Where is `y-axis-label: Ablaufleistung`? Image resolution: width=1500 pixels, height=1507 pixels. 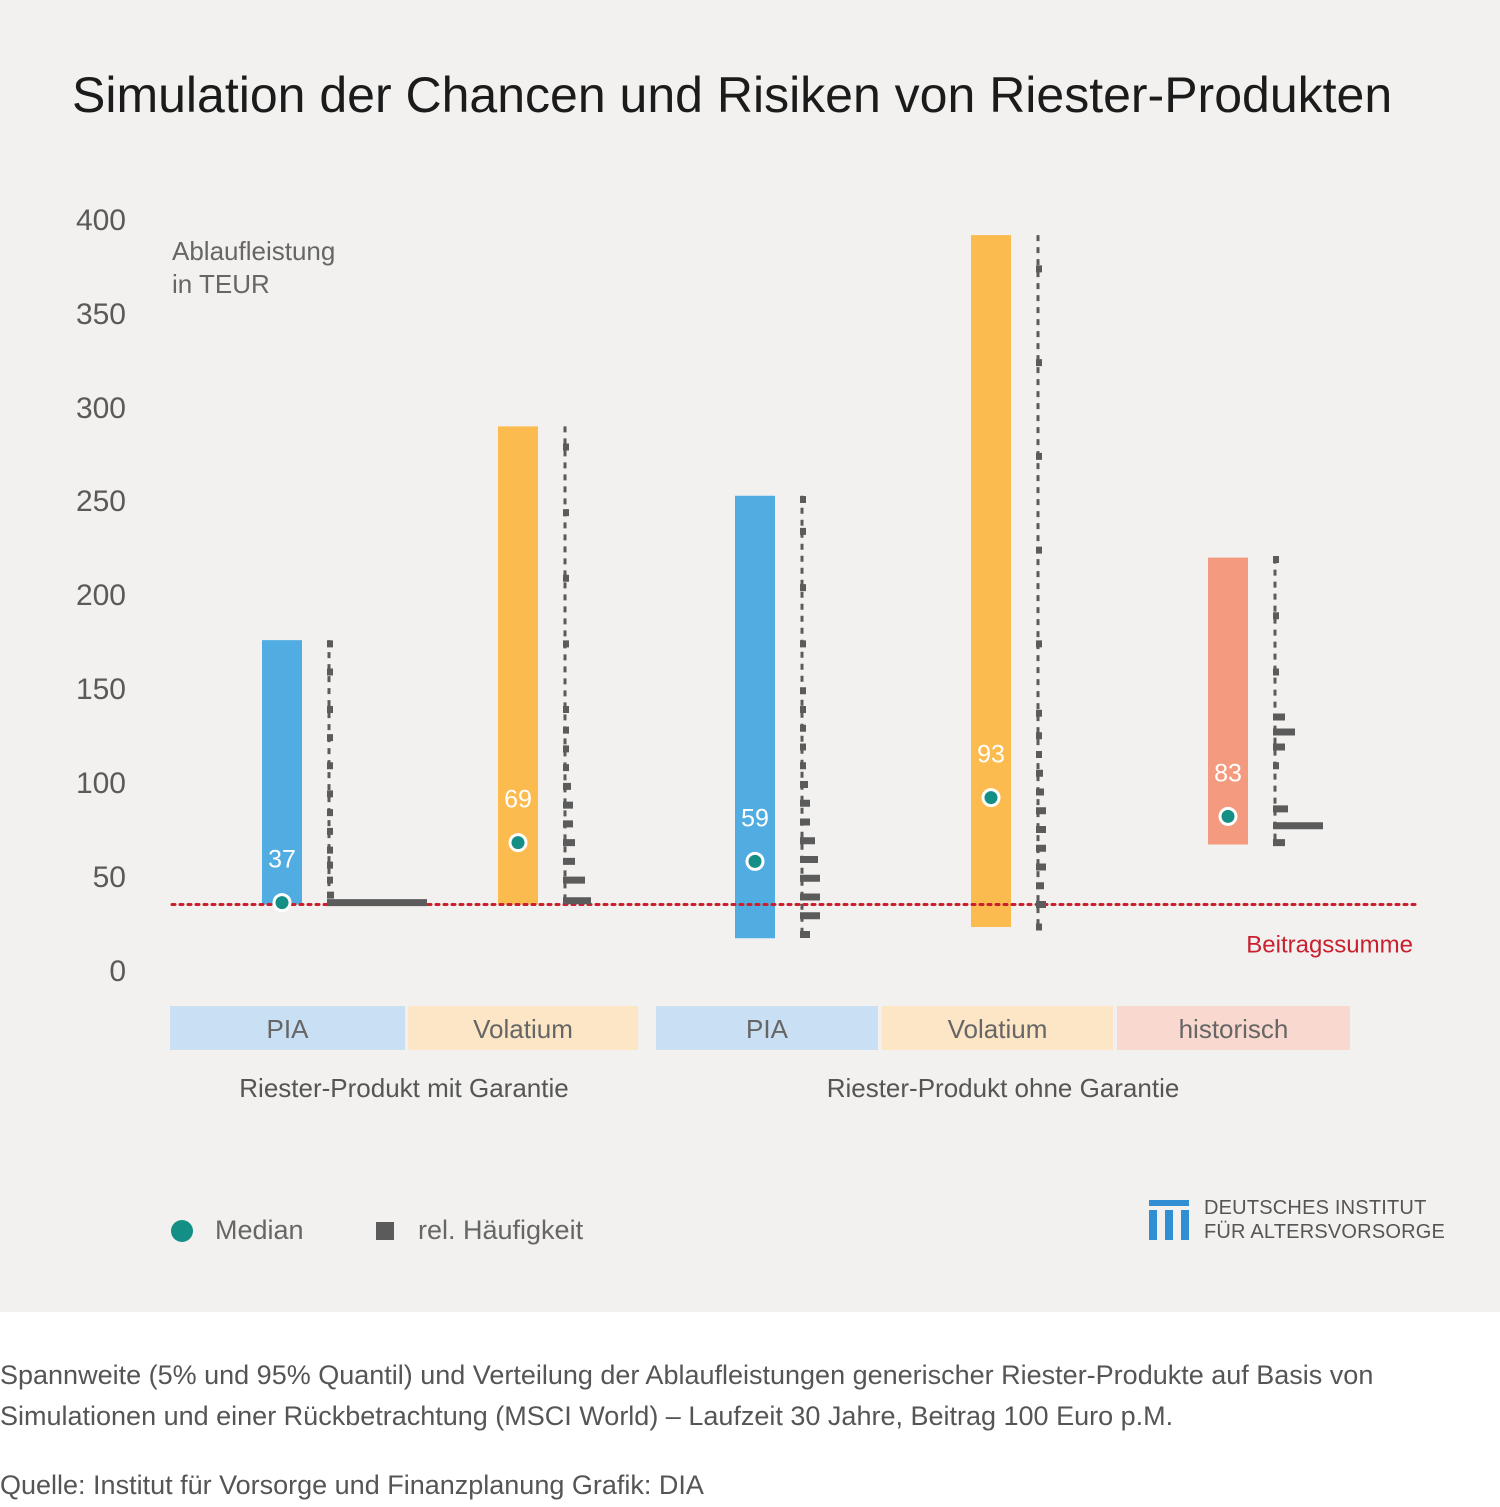
y-axis-label: Ablaufleistung is located at coordinates (254, 251).